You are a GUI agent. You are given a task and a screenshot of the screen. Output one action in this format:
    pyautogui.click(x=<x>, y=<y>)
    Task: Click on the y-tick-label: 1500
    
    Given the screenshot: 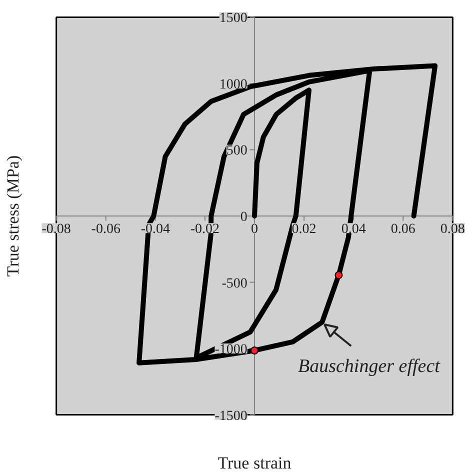 What is the action you would take?
    pyautogui.click(x=233, y=18)
    